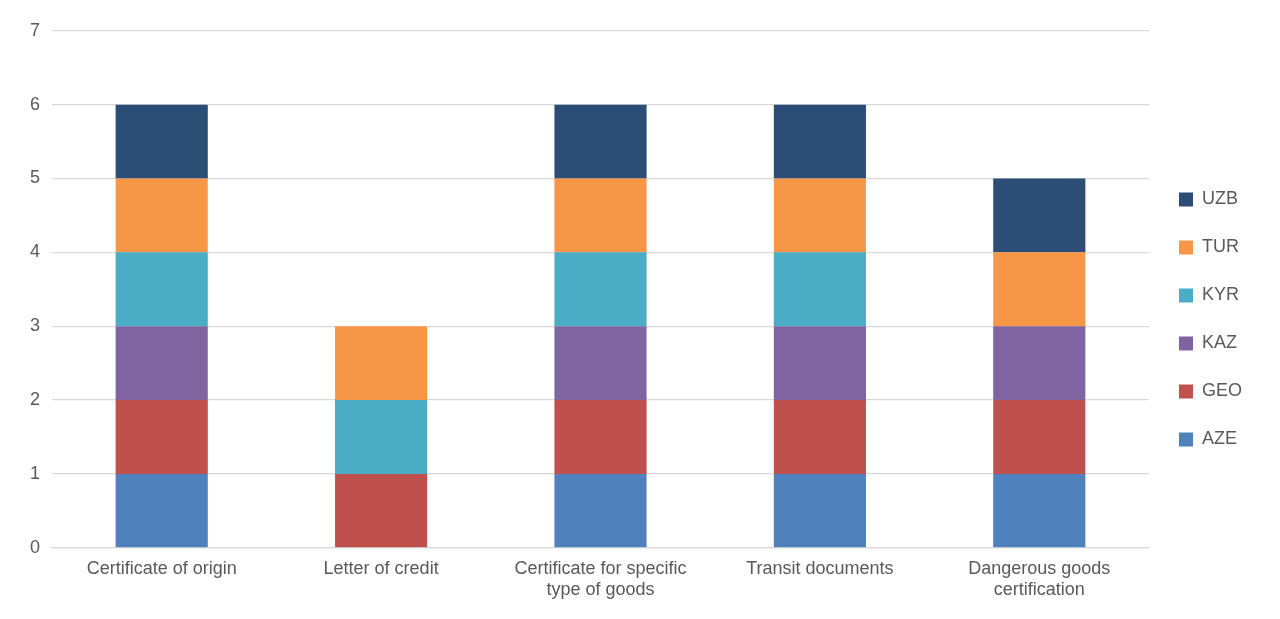 This screenshot has height=619, width=1280. What do you see at coordinates (35, 177) in the screenshot?
I see `y-tick-label: 5` at bounding box center [35, 177].